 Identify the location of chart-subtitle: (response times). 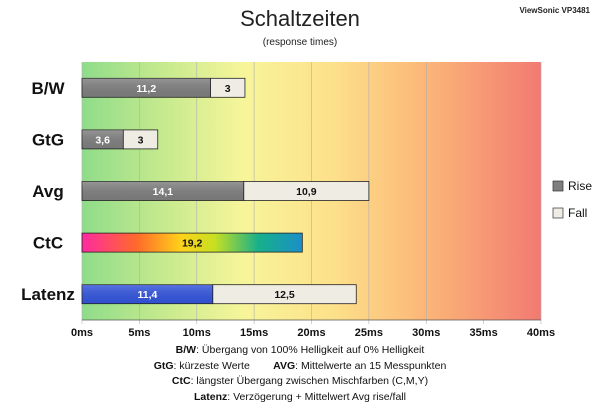
(300, 42).